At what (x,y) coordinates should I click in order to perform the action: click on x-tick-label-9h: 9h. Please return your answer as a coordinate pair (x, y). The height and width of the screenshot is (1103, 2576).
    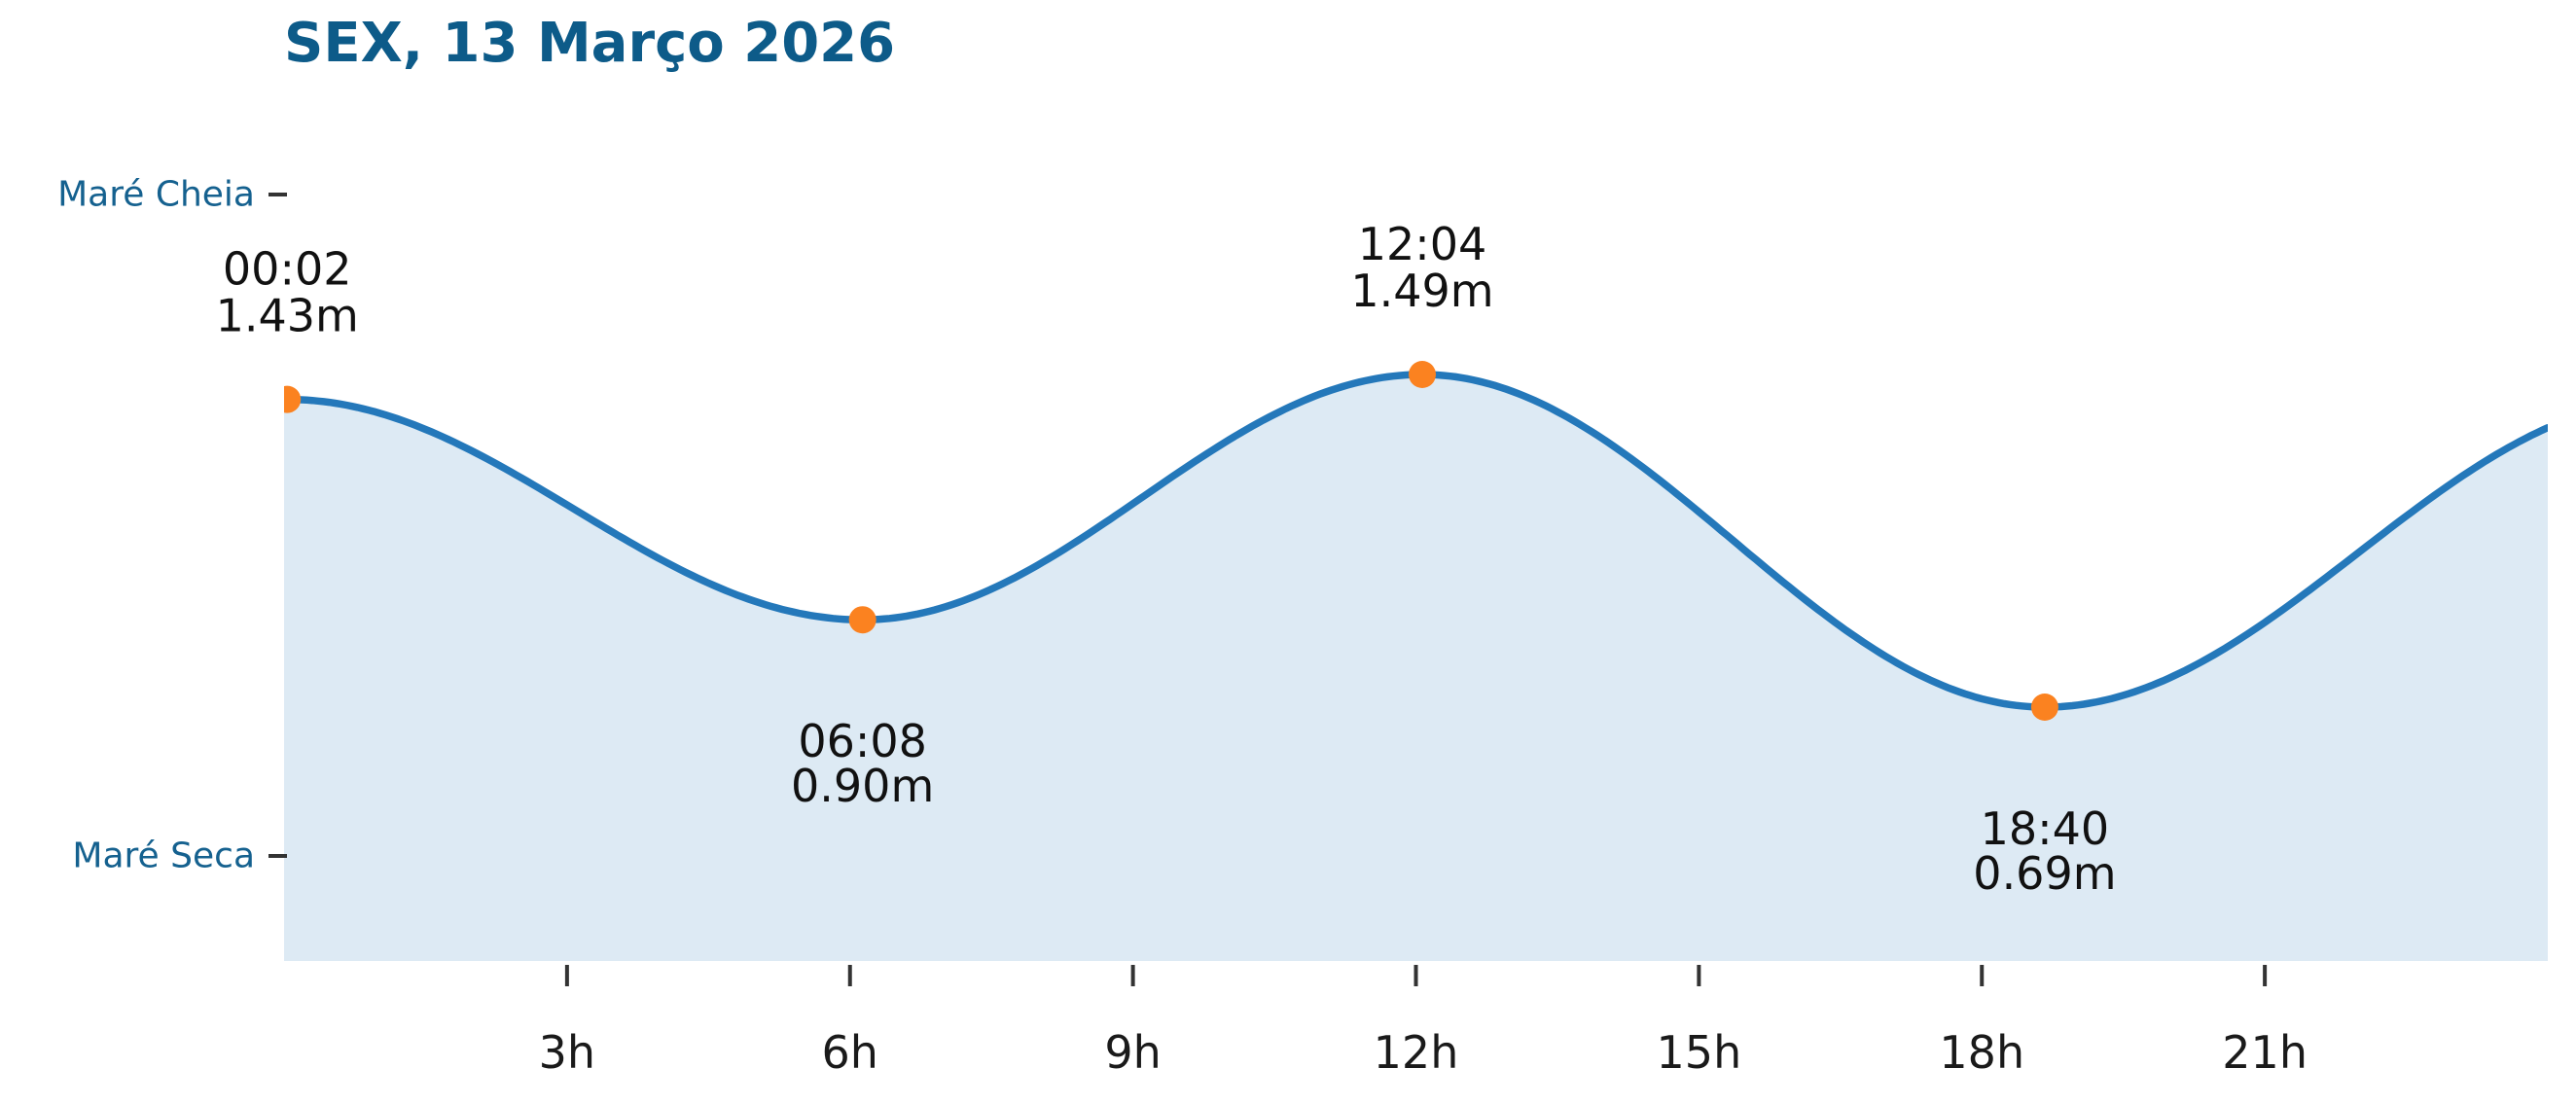
    Looking at the image, I should click on (1132, 1052).